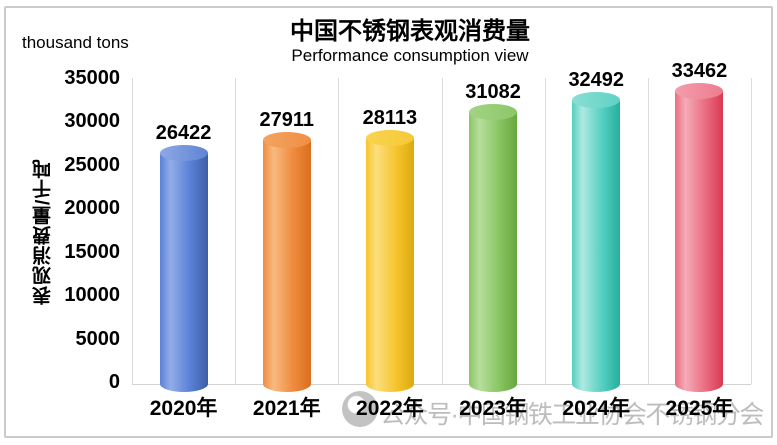 This screenshot has height=445, width=777. I want to click on units-label: thousand tons, so click(75, 42).